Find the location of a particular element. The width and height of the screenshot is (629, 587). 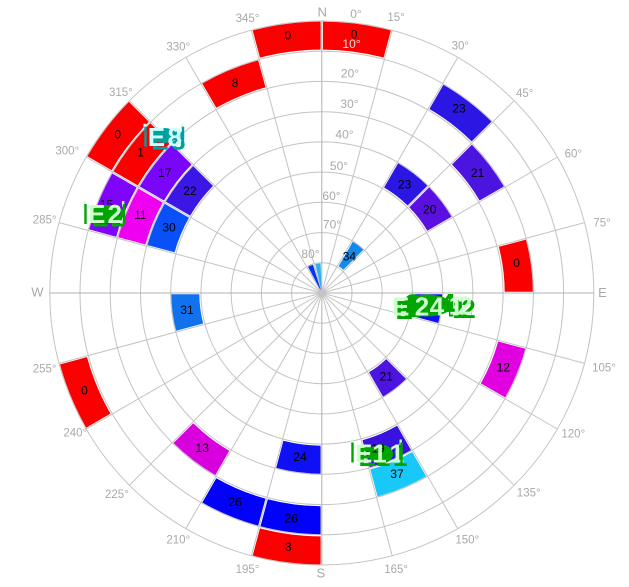

svg-text: 210° is located at coordinates (178, 541).